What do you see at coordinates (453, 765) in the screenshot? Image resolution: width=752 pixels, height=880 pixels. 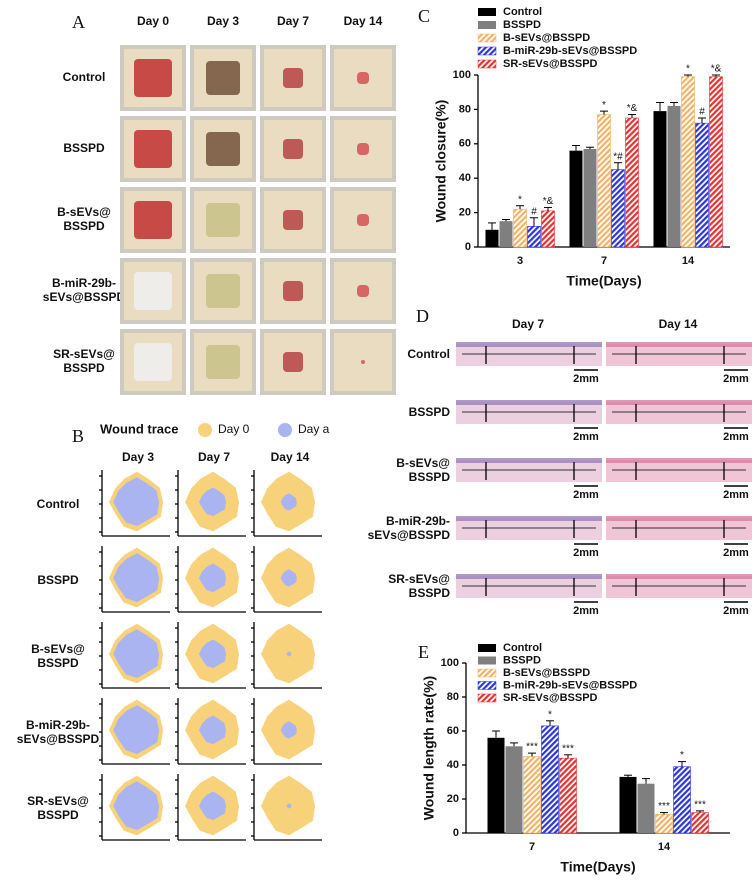 I see `y-tick-label: 40` at bounding box center [453, 765].